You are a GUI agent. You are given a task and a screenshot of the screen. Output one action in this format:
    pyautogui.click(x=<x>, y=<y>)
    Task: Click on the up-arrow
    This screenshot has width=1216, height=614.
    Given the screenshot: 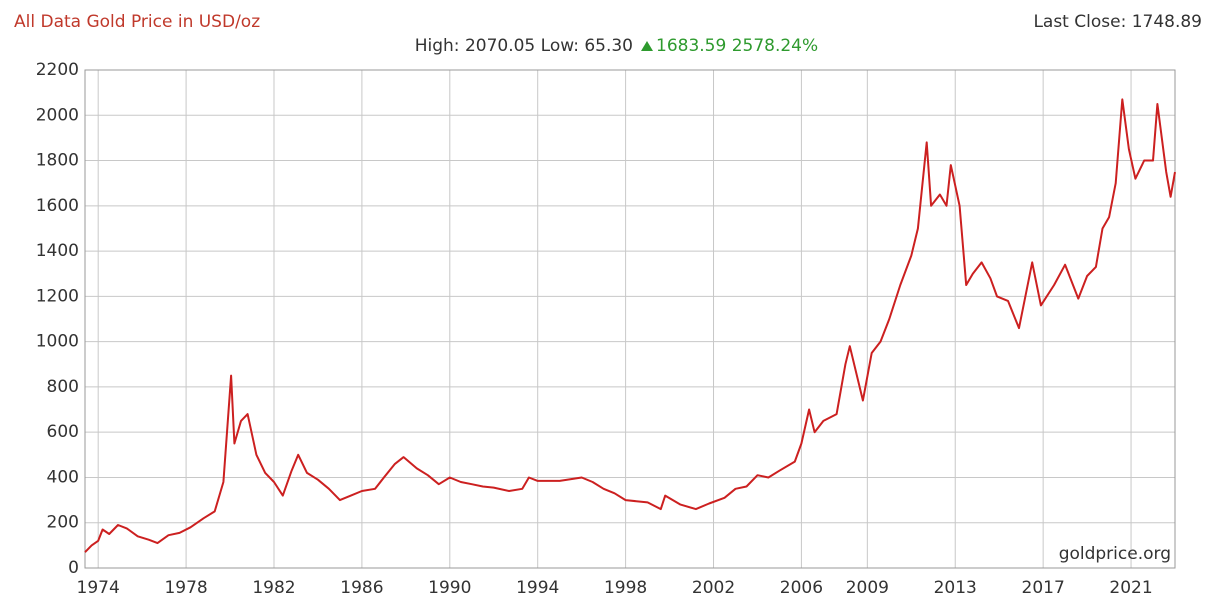 What is the action you would take?
    pyautogui.click(x=647, y=46)
    